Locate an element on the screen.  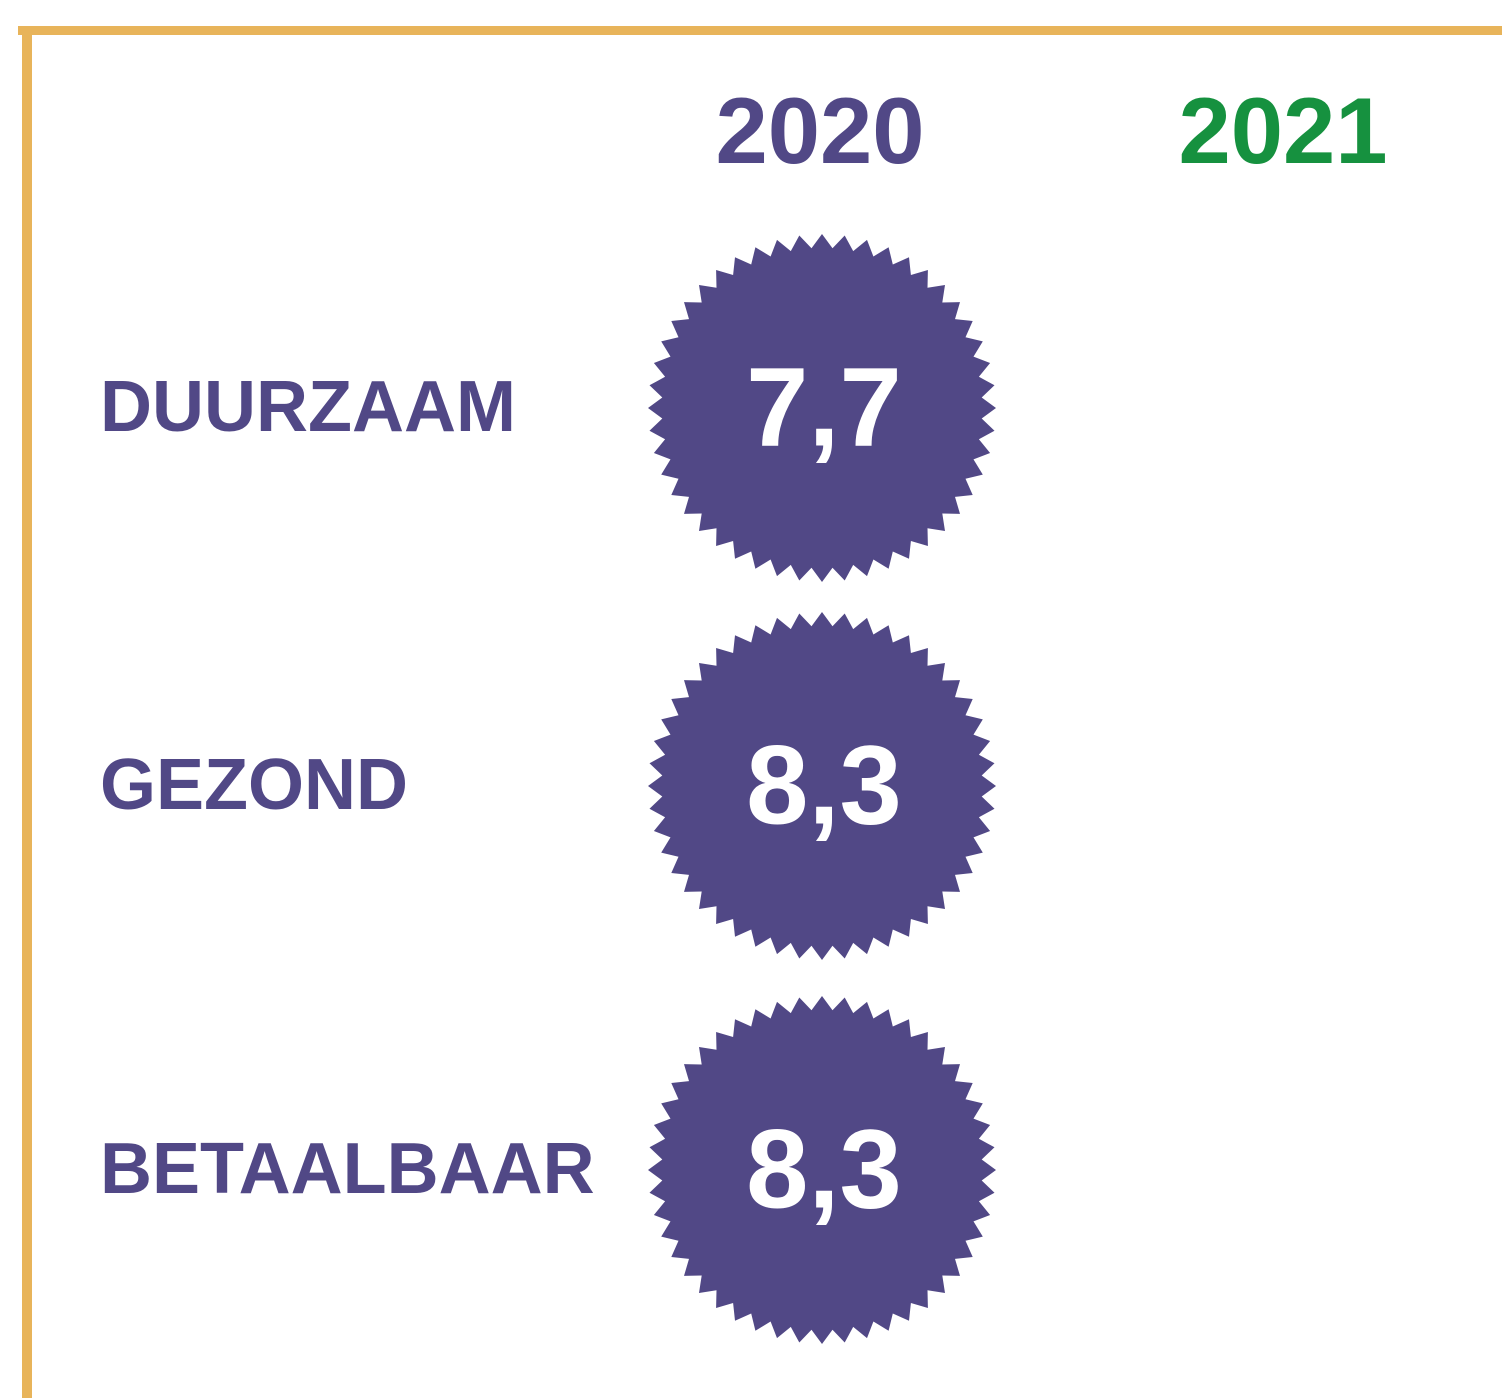
column-header: 2020 is located at coordinates (819, 130).